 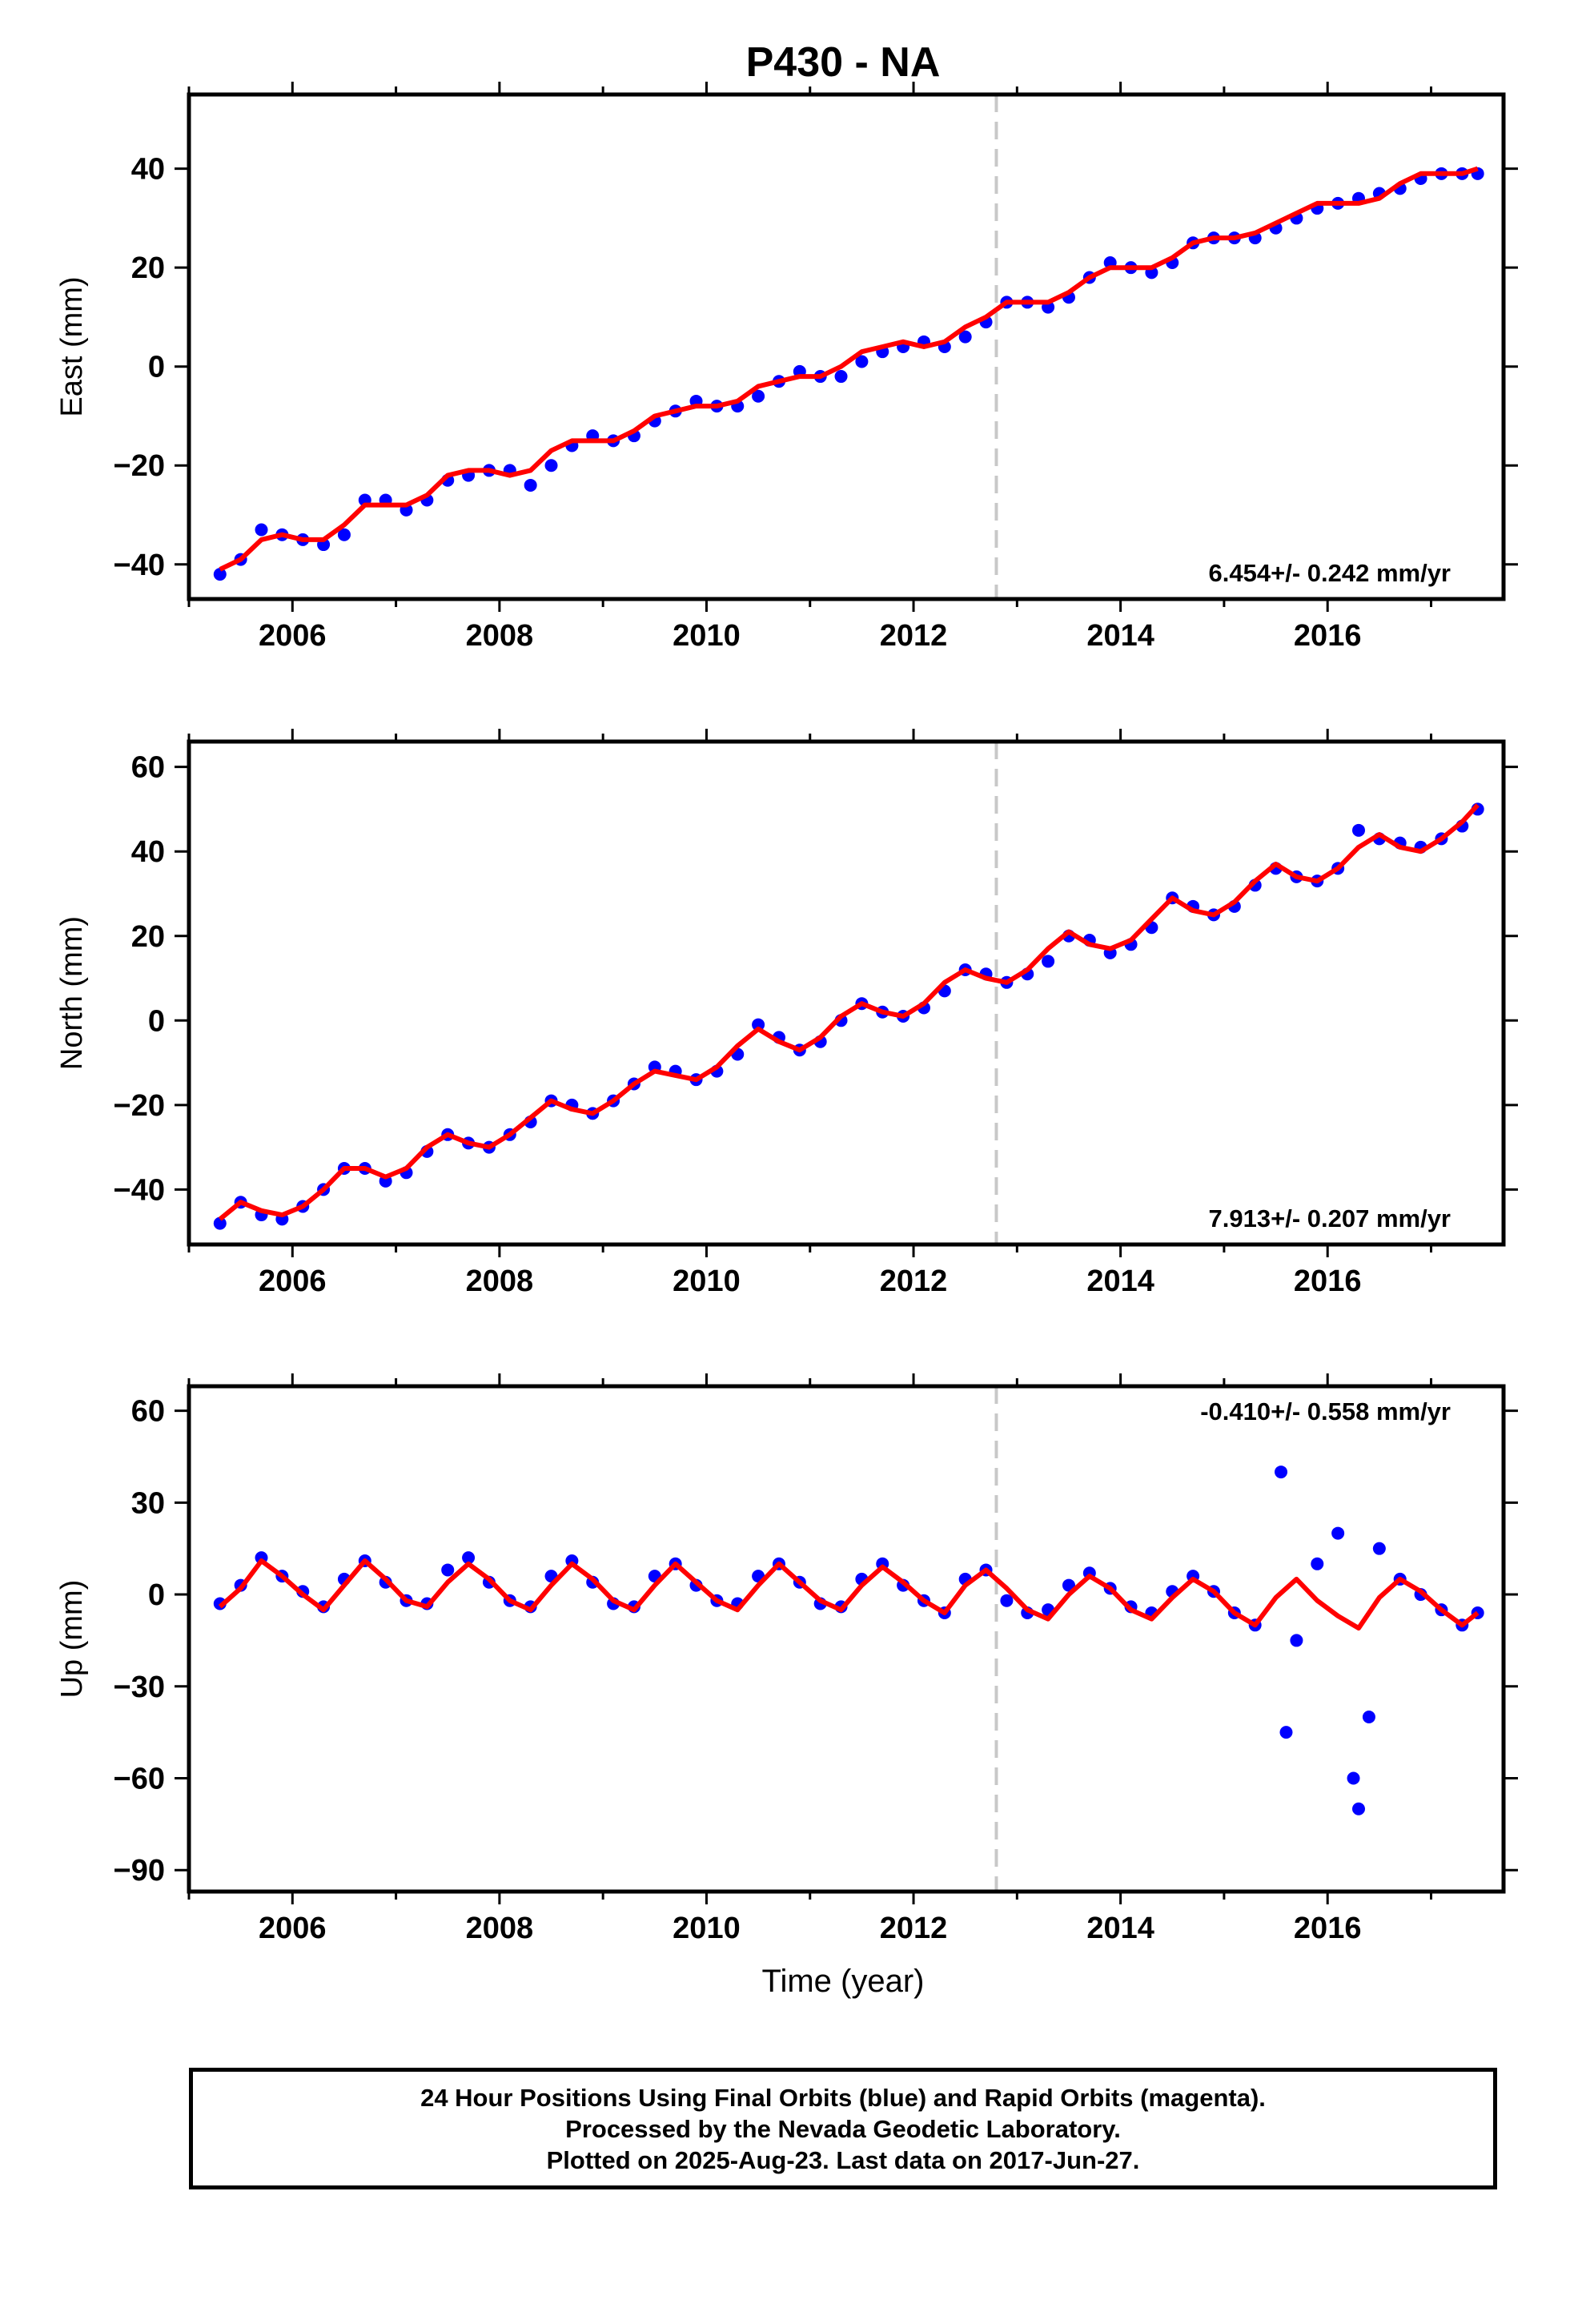 What do you see at coordinates (1326, 1411) in the screenshot?
I see `up-rate-label: -0.410+/- 0.558 mm/yr` at bounding box center [1326, 1411].